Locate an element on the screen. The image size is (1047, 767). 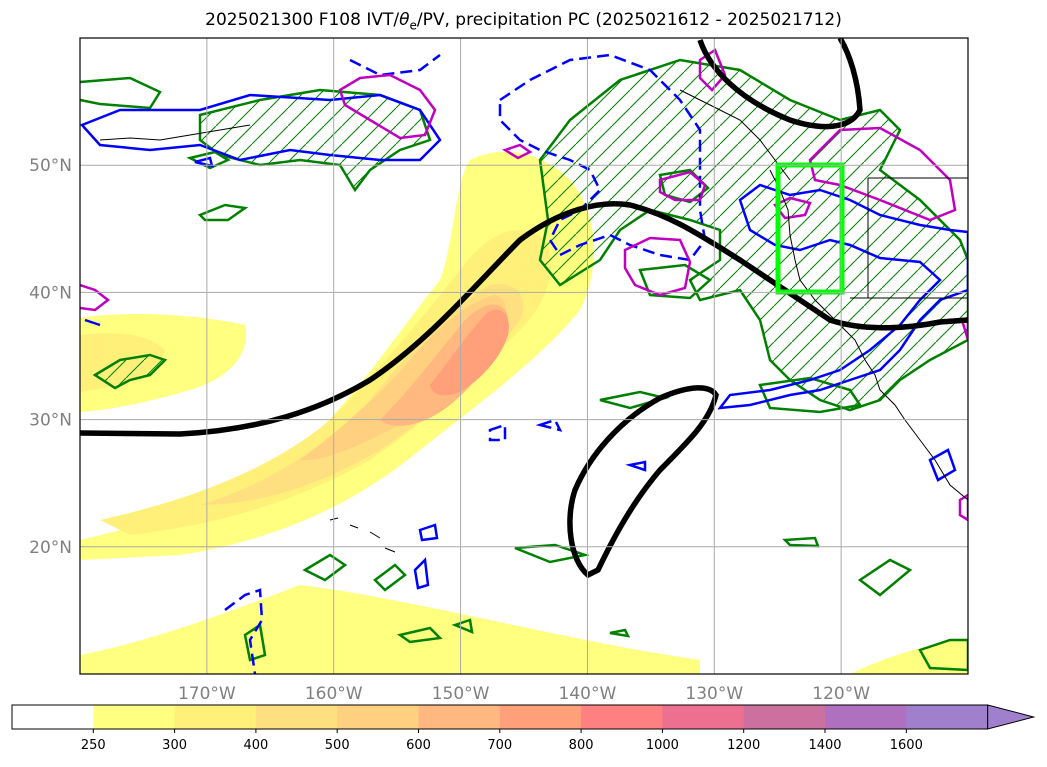
colorbar-level-label: 1600 is located at coordinates (906, 745).